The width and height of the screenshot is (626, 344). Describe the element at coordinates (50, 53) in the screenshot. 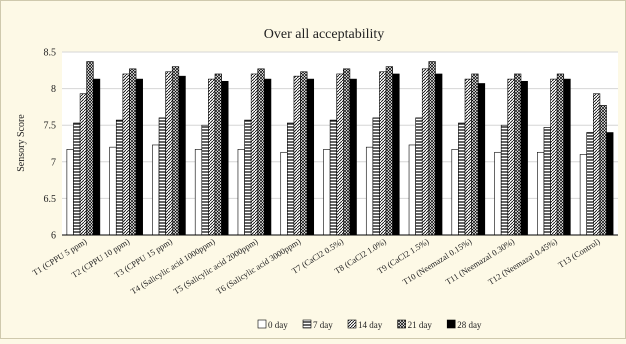

I see `y-tick-label: 8.5` at that location.